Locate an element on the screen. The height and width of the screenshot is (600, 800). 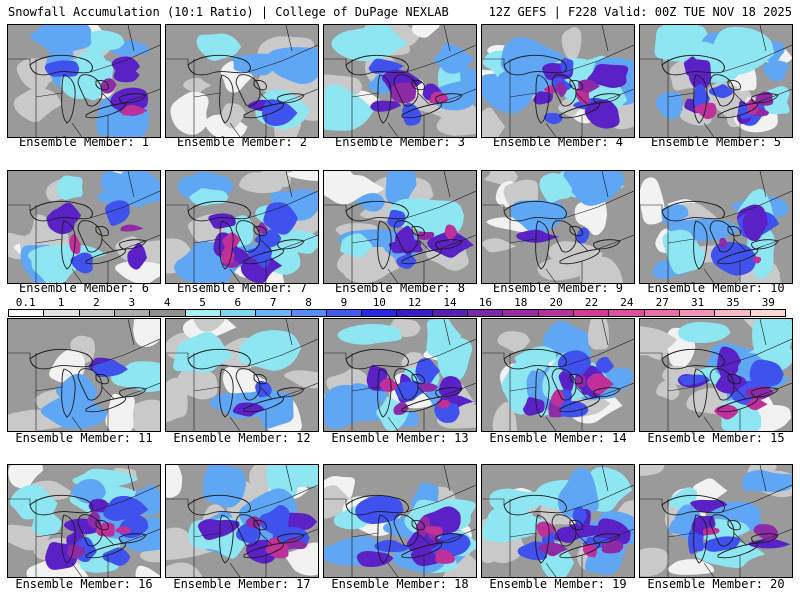
colorbar-tick-label: 22 is located at coordinates (591, 302).